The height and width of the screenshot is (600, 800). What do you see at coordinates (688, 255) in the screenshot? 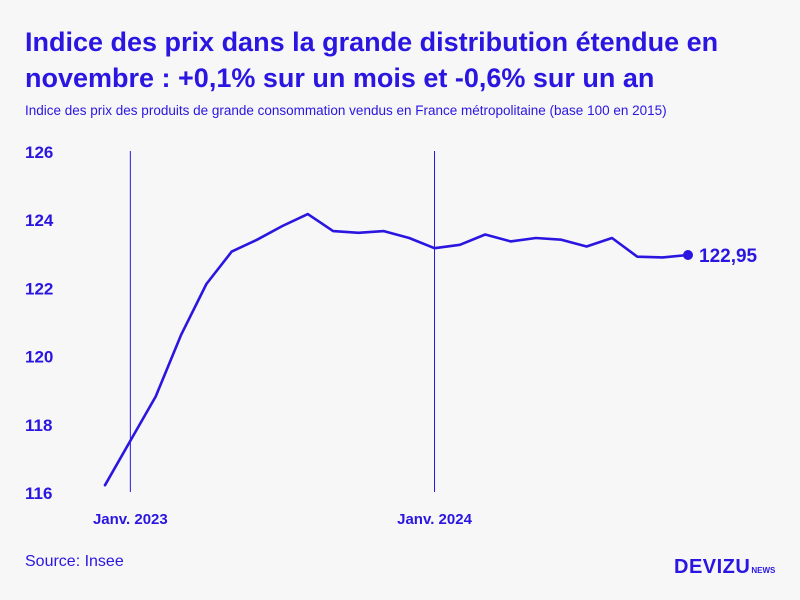
I see `end-point-marker` at bounding box center [688, 255].